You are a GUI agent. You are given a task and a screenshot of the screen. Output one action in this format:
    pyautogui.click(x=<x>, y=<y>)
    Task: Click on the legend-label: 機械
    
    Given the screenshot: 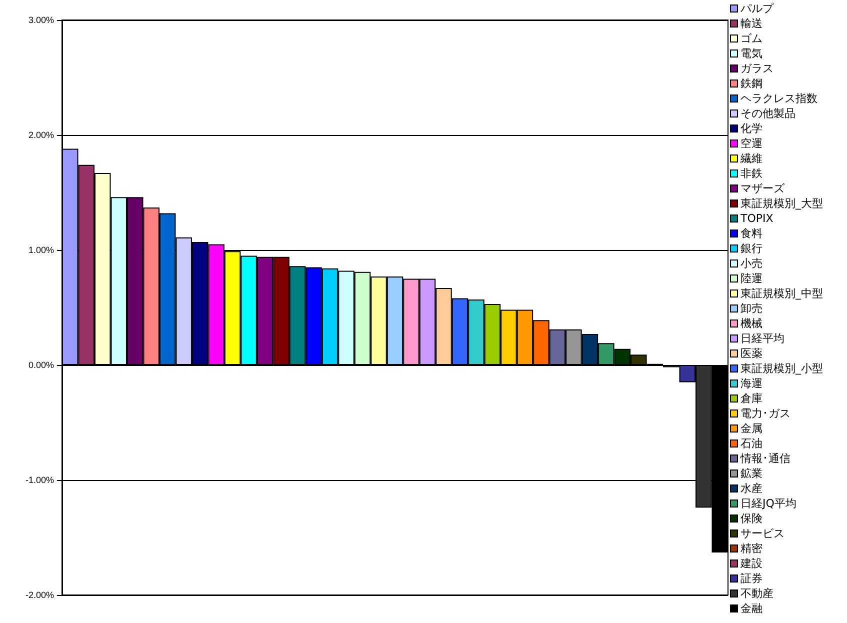 What is the action you would take?
    pyautogui.click(x=751, y=323)
    